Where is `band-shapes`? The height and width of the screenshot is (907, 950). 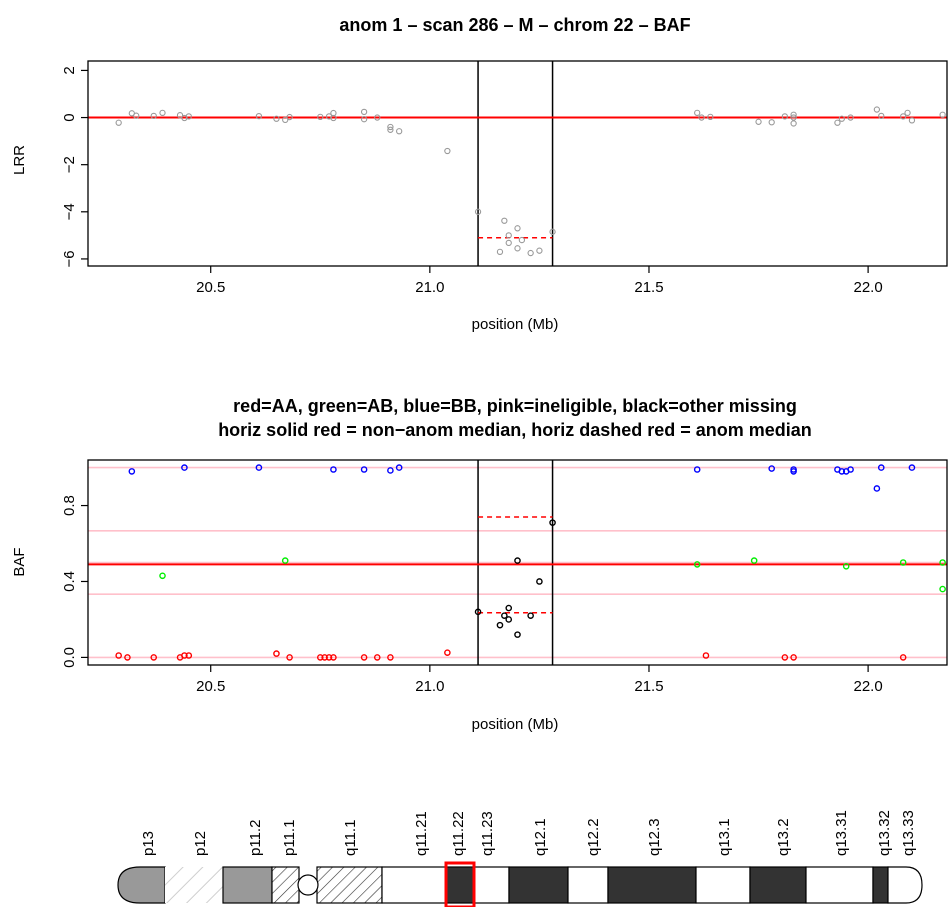
band-shapes is located at coordinates (520, 885).